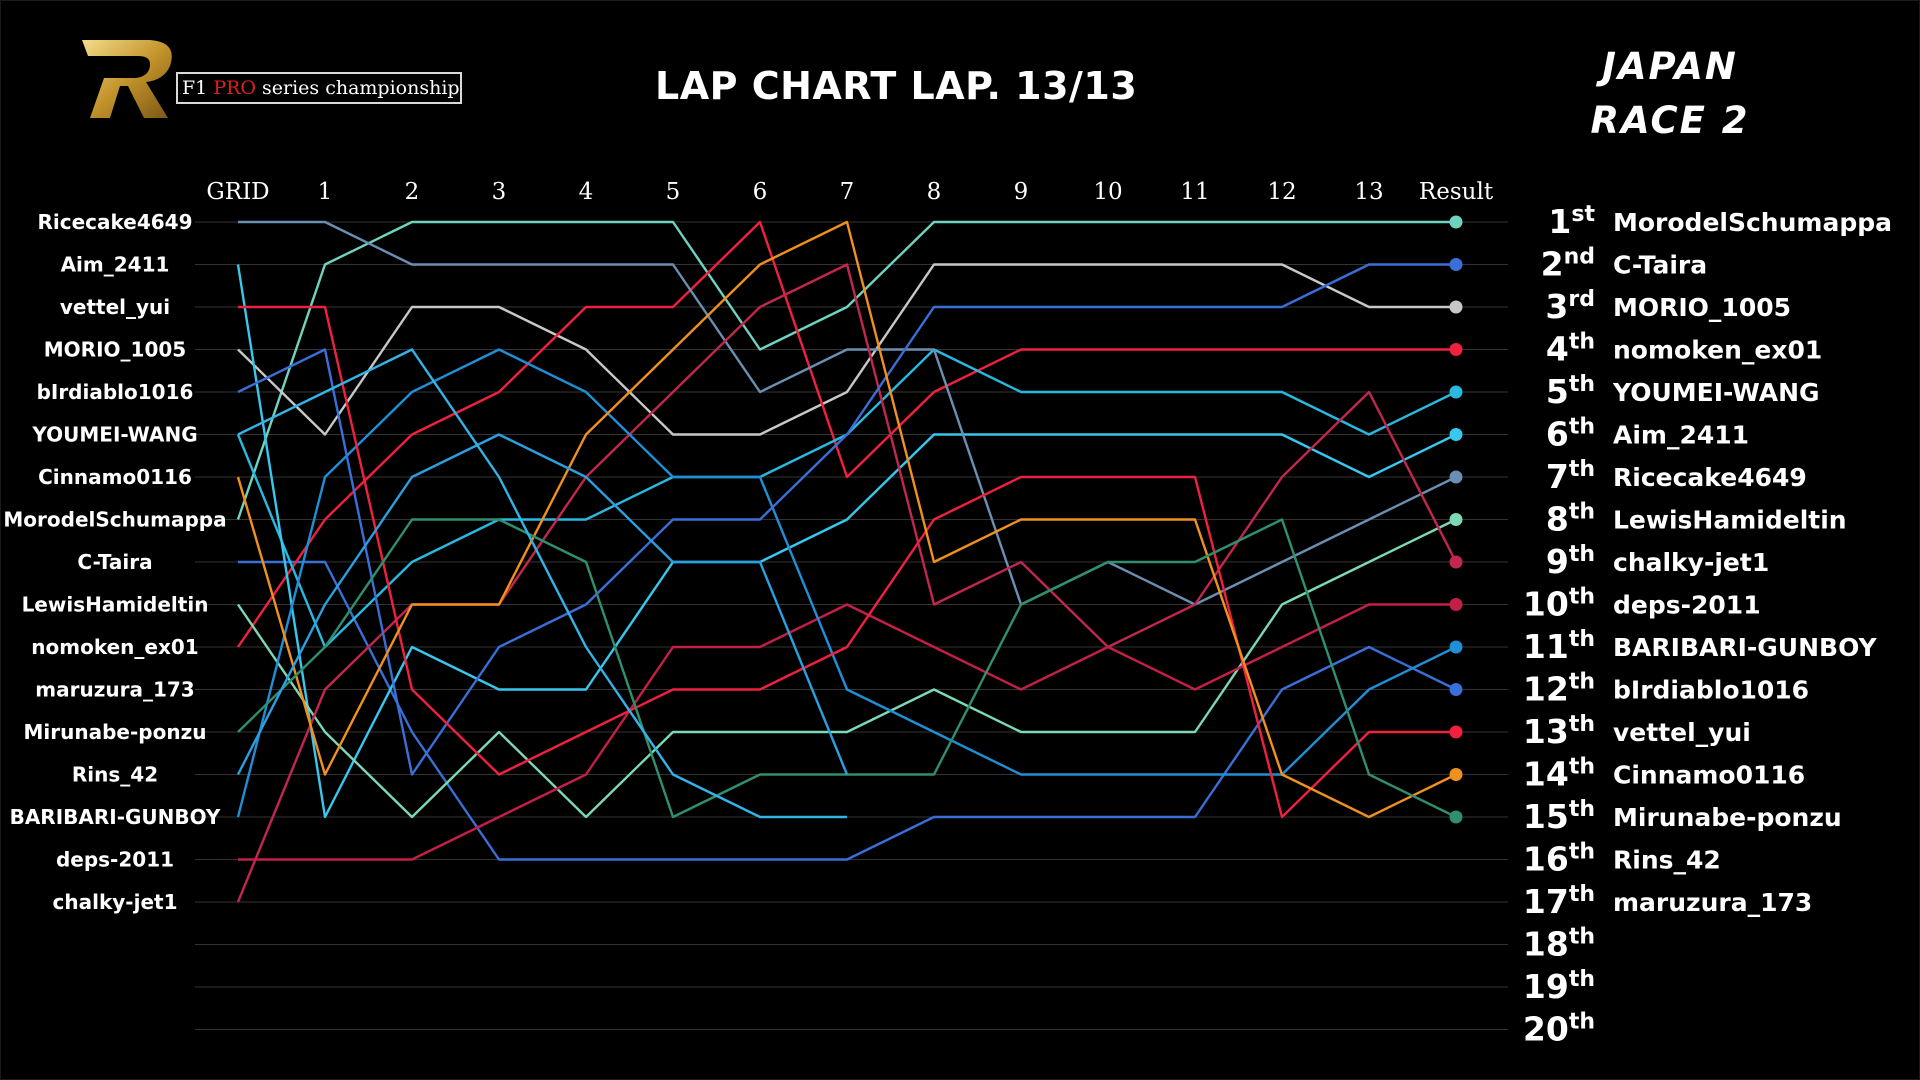 This screenshot has height=1080, width=1920. What do you see at coordinates (234, 88) in the screenshot?
I see `logo-text-pro: PRO` at bounding box center [234, 88].